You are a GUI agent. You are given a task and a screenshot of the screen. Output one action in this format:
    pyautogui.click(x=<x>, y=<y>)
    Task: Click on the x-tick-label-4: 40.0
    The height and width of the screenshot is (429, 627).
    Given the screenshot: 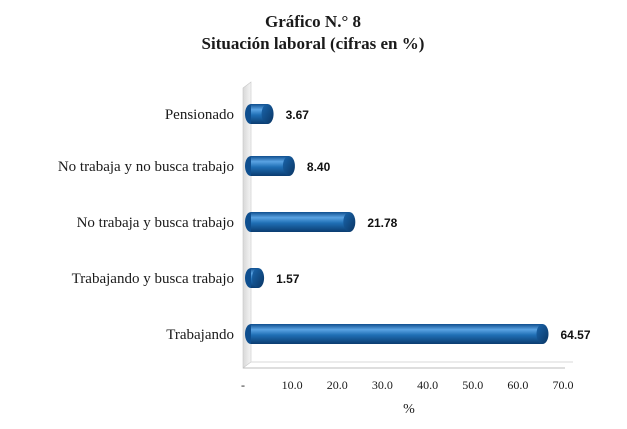 What is the action you would take?
    pyautogui.click(x=427, y=385)
    